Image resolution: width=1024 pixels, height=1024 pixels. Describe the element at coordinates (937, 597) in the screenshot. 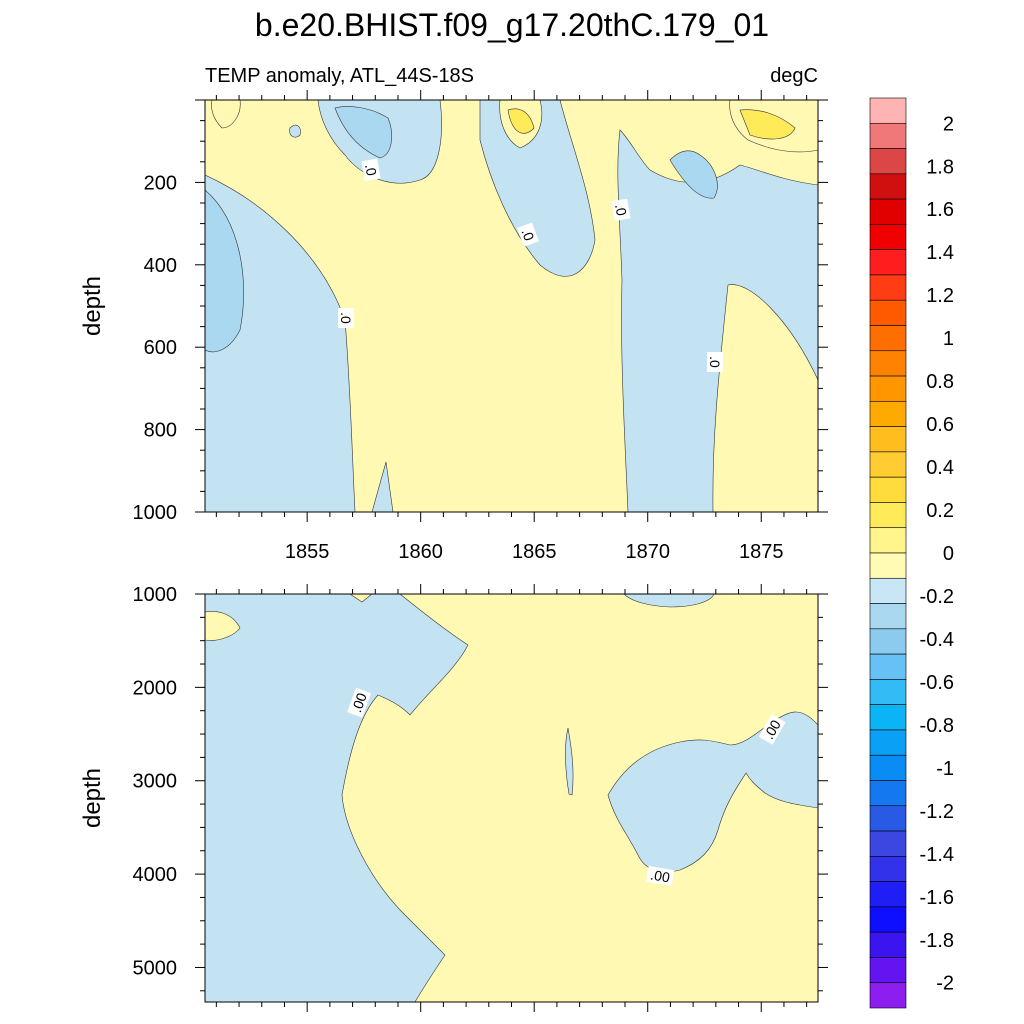

I see `colorbar-label: -0.2` at that location.